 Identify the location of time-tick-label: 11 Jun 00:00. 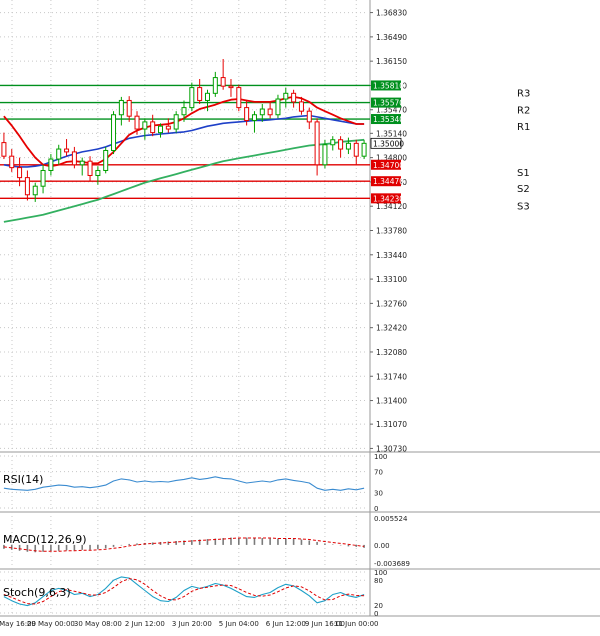
(356, 624).